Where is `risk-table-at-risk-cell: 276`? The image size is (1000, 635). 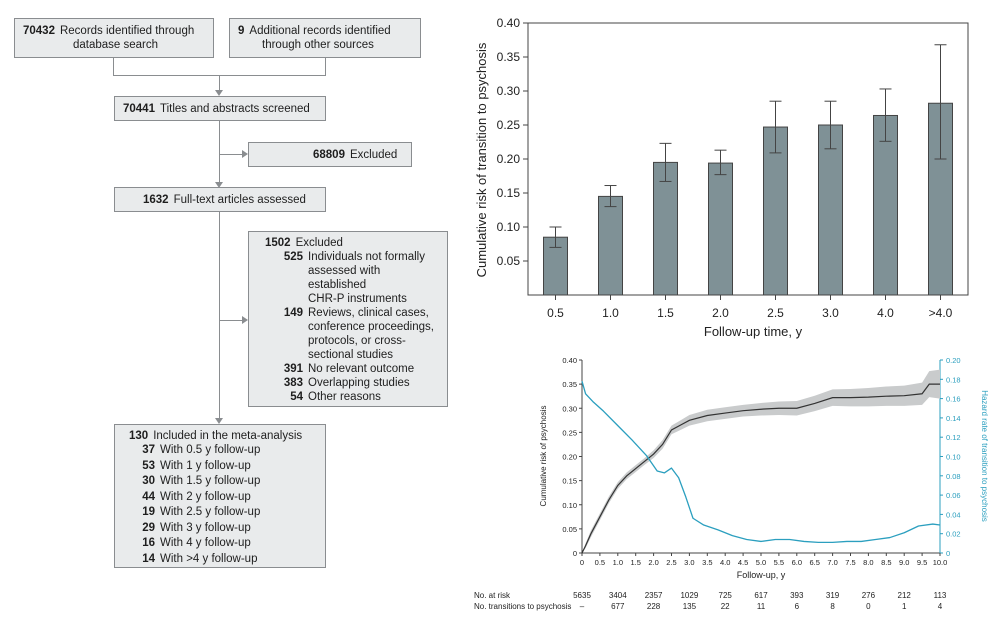
risk-table-at-risk-cell: 276 is located at coordinates (868, 595).